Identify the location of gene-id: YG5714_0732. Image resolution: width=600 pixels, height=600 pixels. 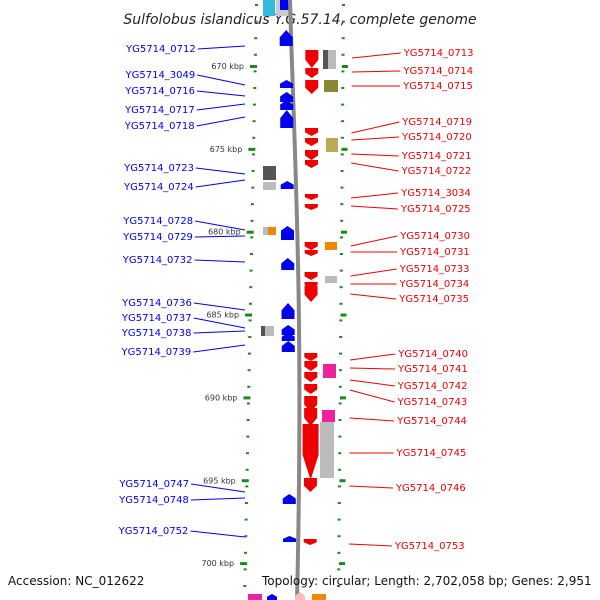
(157, 260).